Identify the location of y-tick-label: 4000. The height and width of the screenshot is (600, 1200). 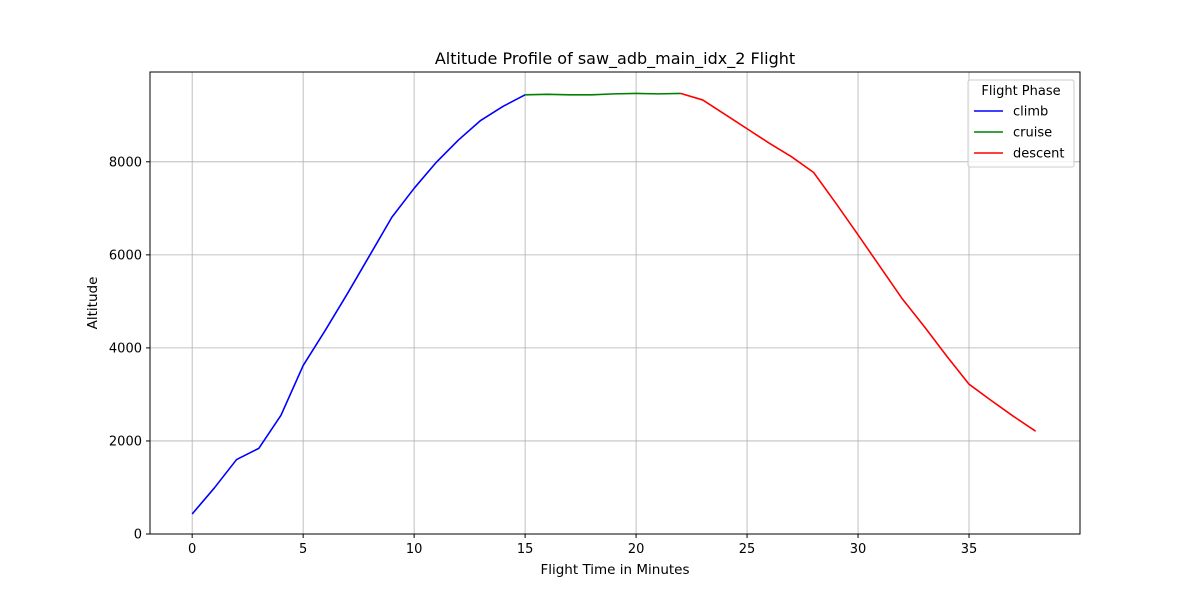
(125, 348).